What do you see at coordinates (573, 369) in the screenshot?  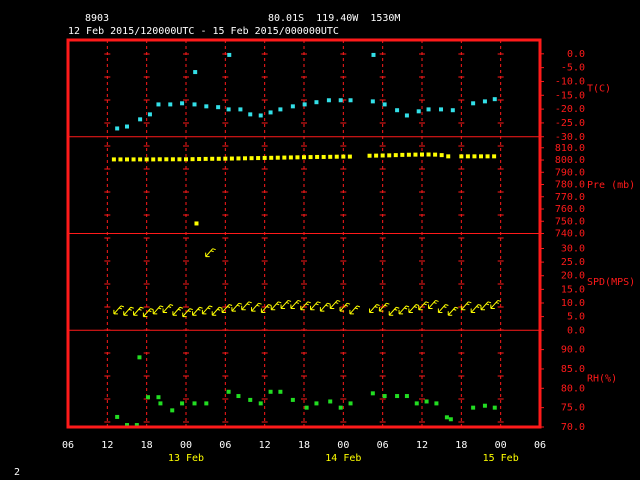 I see `y-tick-label: 85.0` at bounding box center [573, 369].